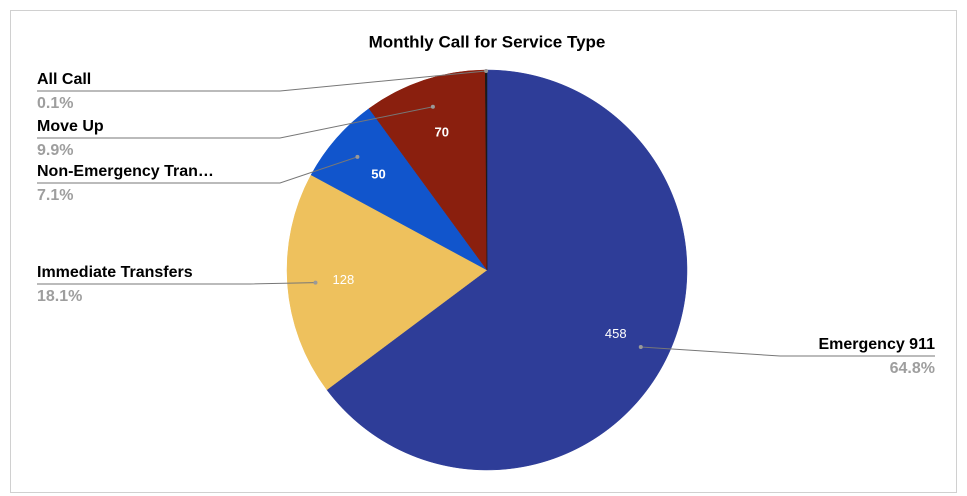 The height and width of the screenshot is (496, 967). What do you see at coordinates (441, 132) in the screenshot?
I see `value-label: 70` at bounding box center [441, 132].